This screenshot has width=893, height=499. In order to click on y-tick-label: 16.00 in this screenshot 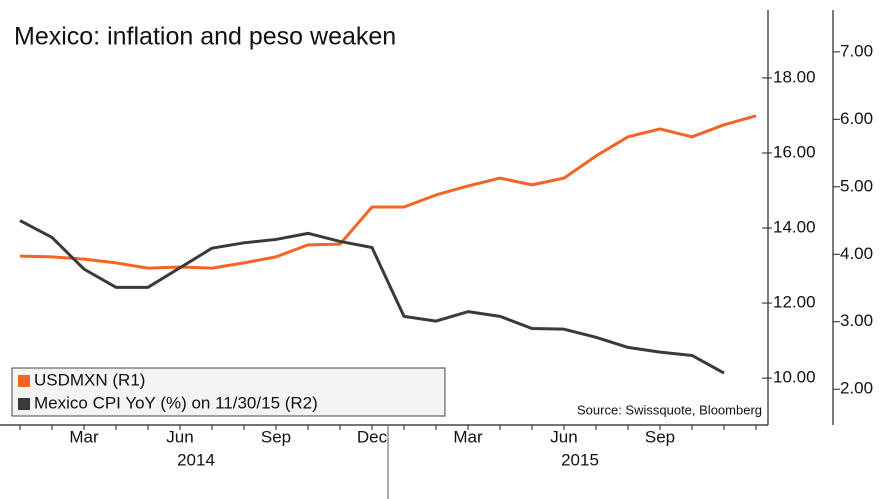, I will do `click(794, 151)`.